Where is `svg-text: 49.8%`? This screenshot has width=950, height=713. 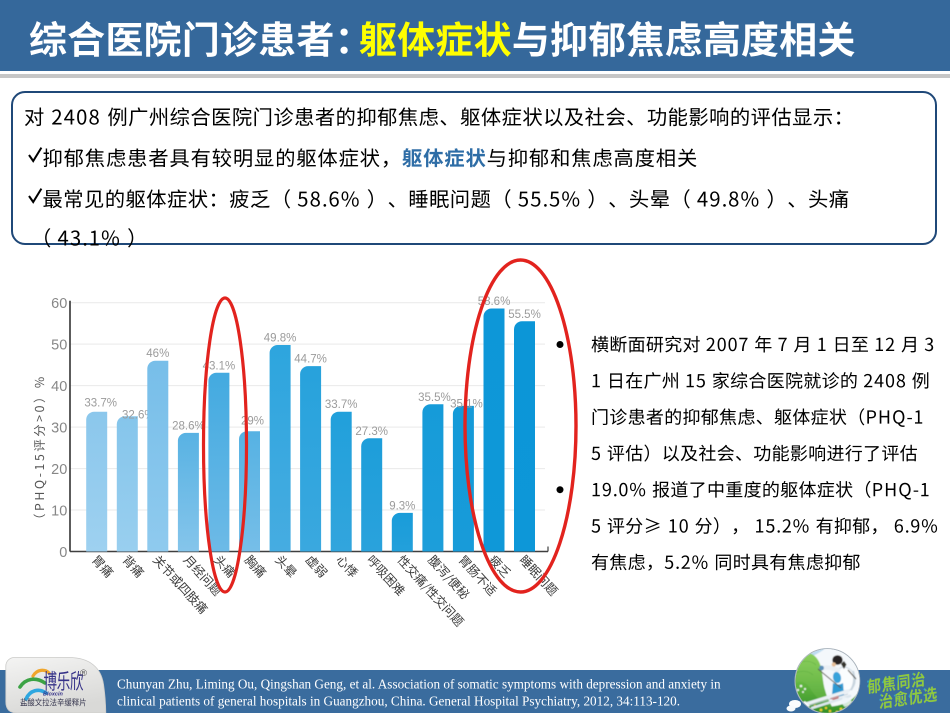 svg-text: 49.8% is located at coordinates (280, 339).